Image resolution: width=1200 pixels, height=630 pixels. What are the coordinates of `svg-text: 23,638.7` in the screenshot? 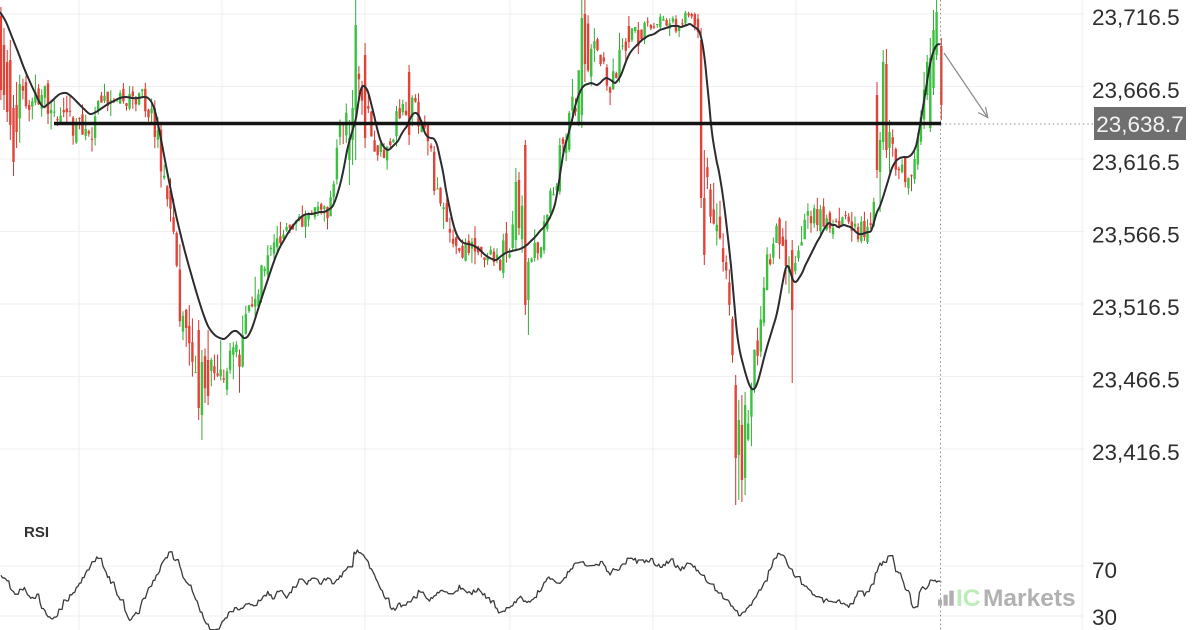 It's located at (1140, 124).